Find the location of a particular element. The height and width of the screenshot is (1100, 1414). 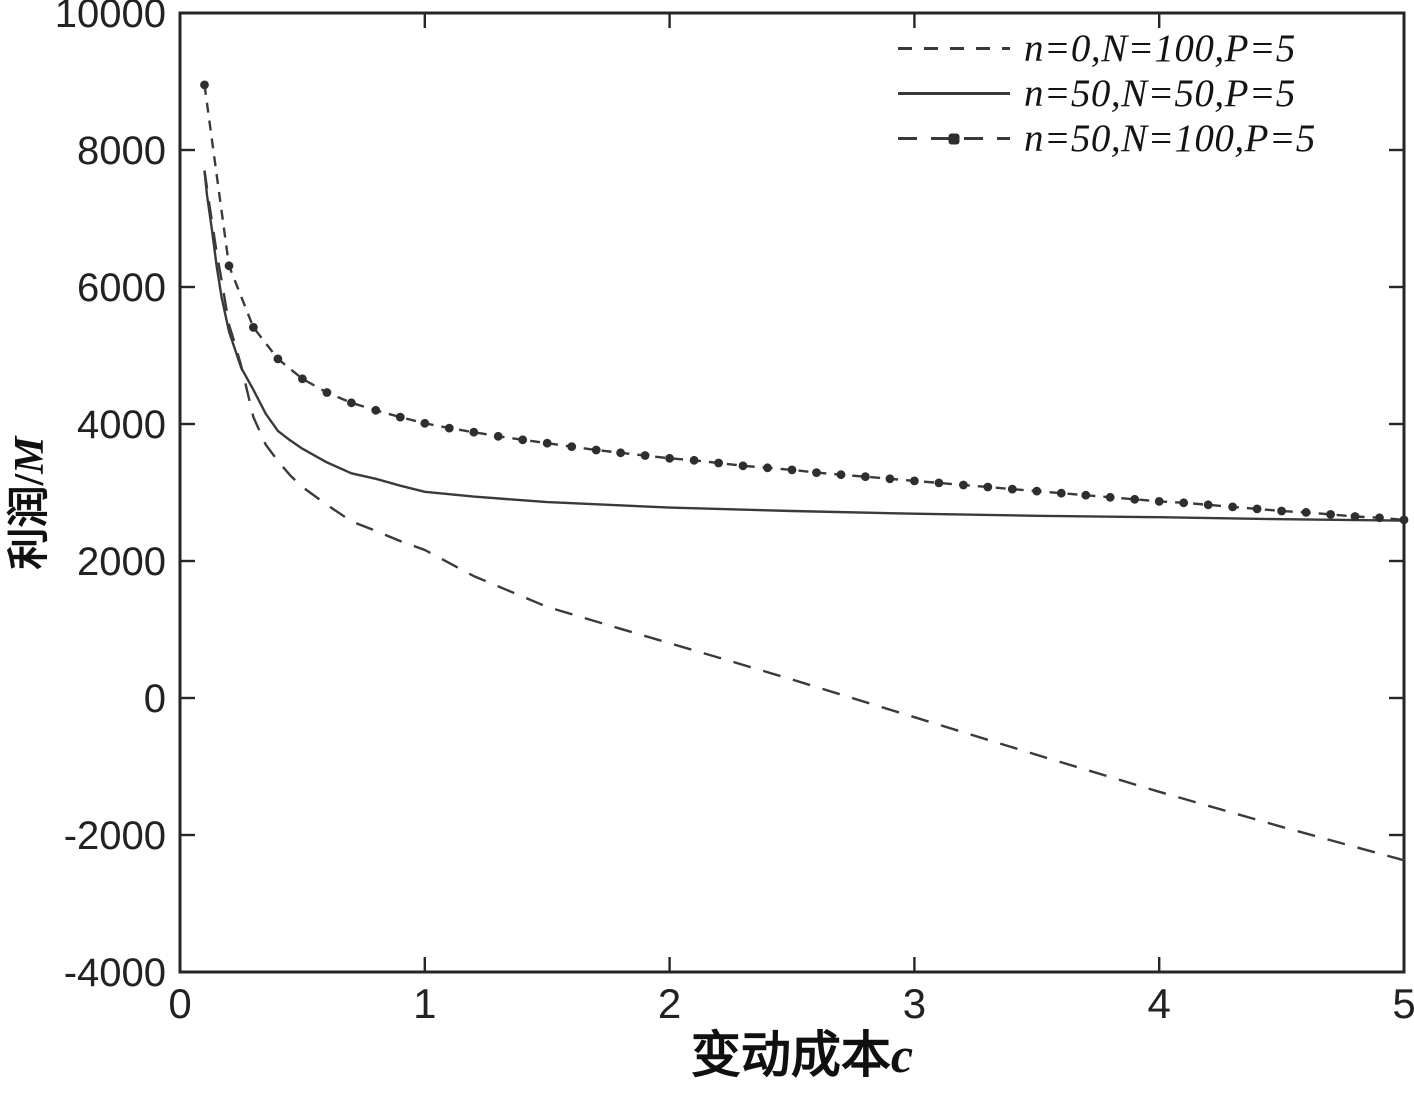

legend-item-2: n=50,N=50,P=5 is located at coordinates (1107, 93).